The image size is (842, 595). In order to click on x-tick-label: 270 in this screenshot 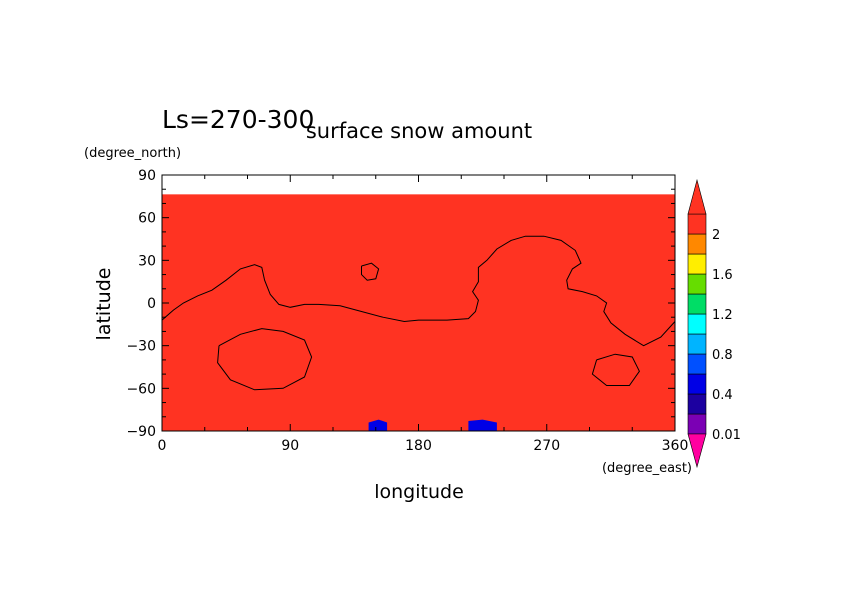, I will do `click(546, 446)`.